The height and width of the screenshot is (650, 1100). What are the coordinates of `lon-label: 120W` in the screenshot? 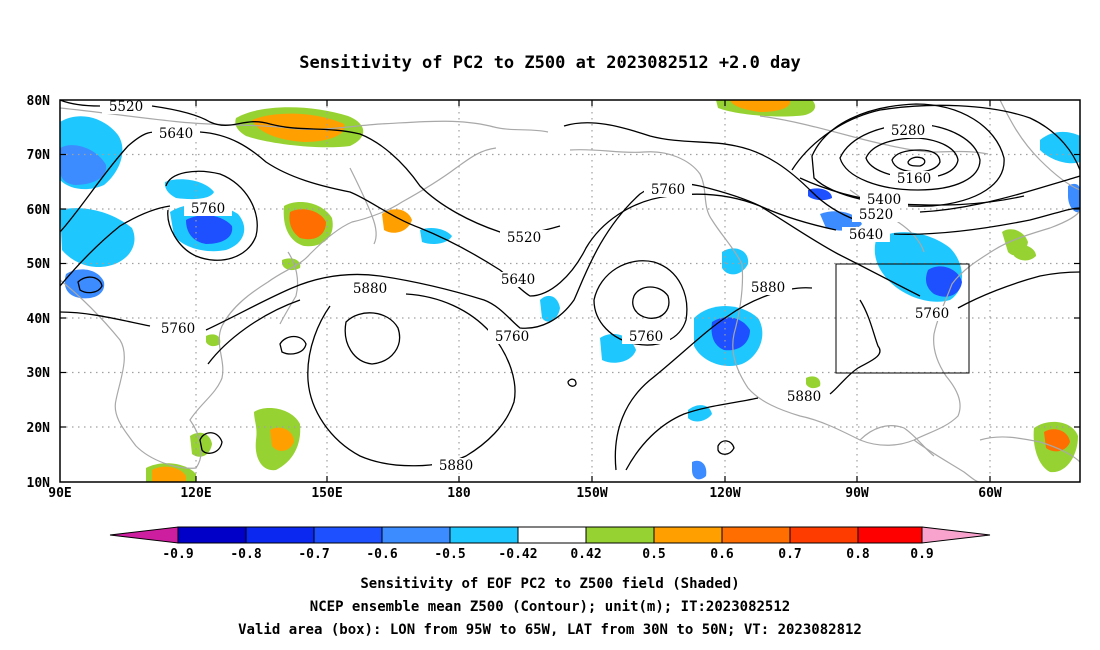 It's located at (724, 493).